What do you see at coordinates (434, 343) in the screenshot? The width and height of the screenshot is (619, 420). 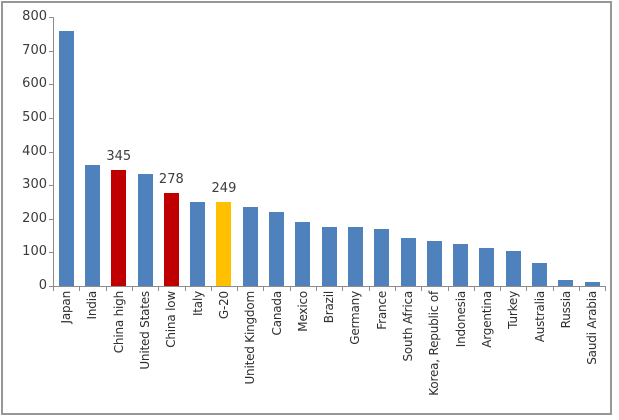 I see `x-axis-label-text: Korea, Republic of` at bounding box center [434, 343].